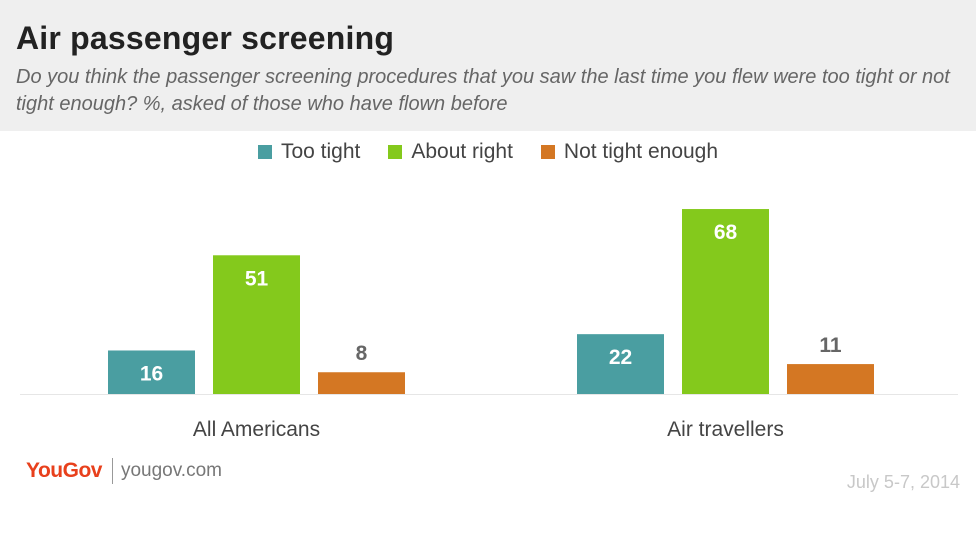 This screenshot has height=547, width=976. I want to click on survey-date: July 5-7, 2014, so click(903, 482).